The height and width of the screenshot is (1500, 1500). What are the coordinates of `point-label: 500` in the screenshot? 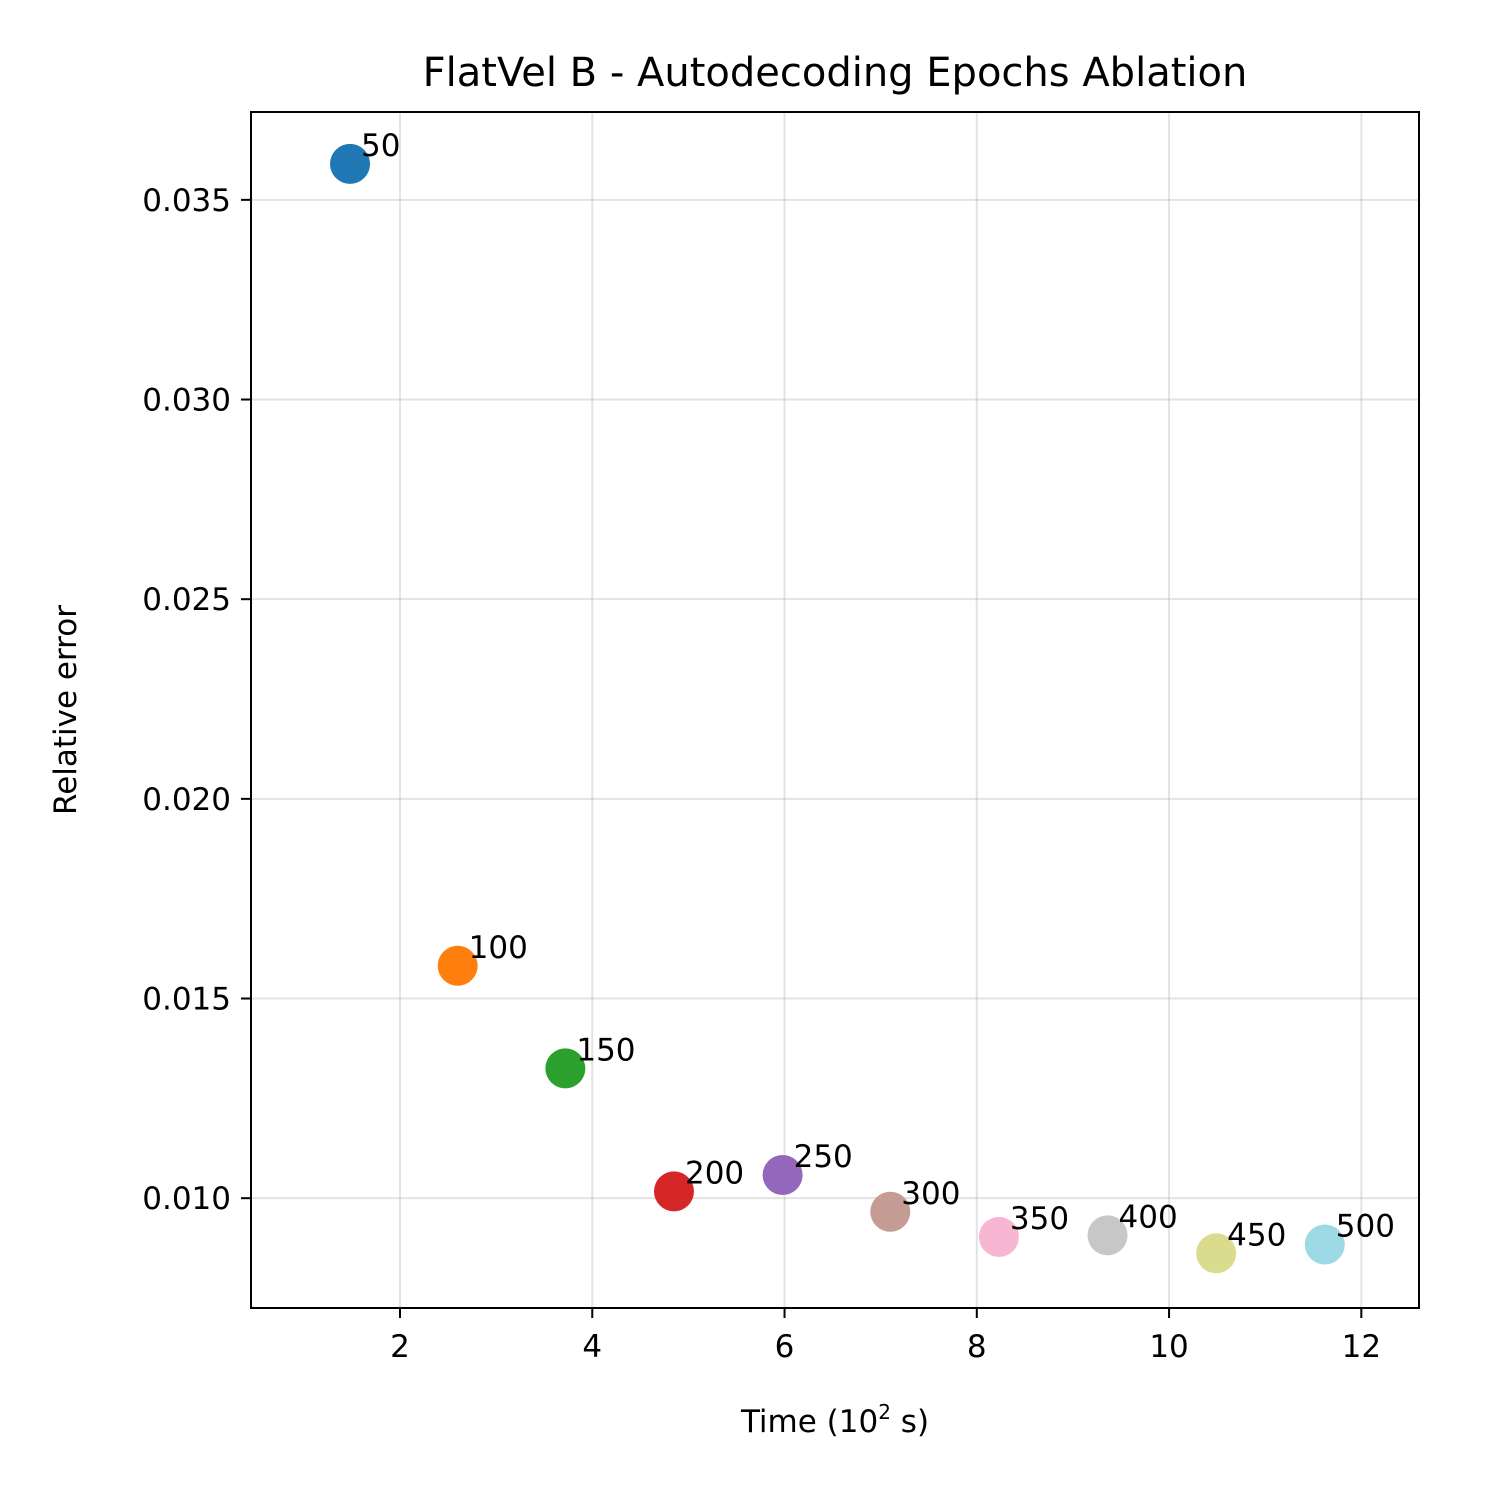 It's located at (1365, 1227).